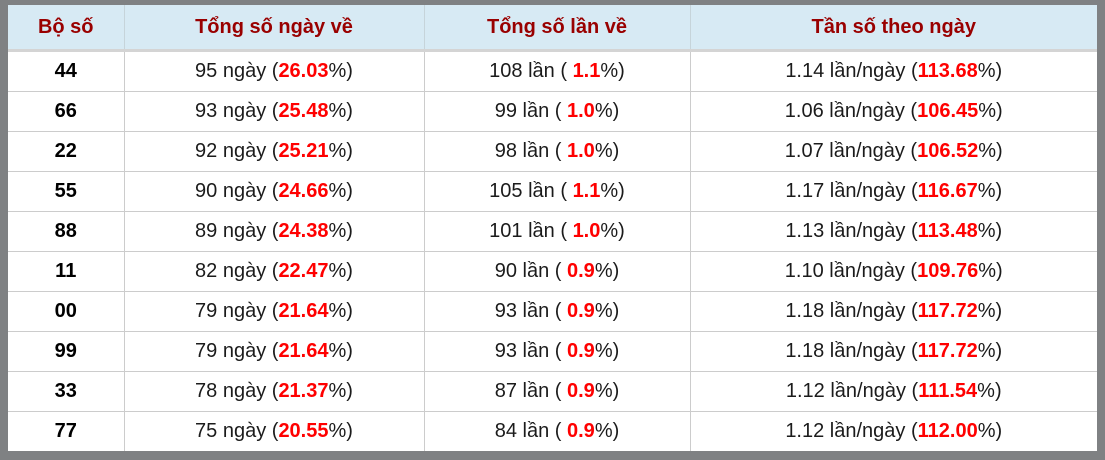  I want to click on days-percent: 22.47, so click(303, 271).